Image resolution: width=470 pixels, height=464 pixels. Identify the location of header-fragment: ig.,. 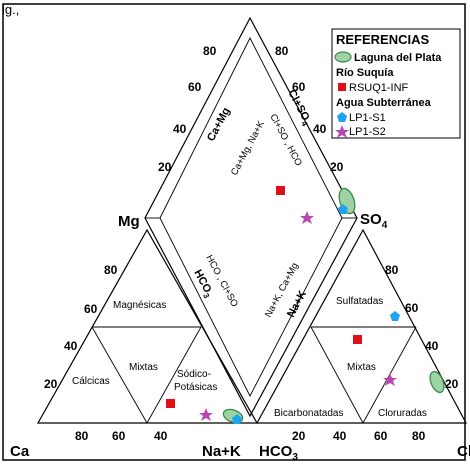
(10, 9).